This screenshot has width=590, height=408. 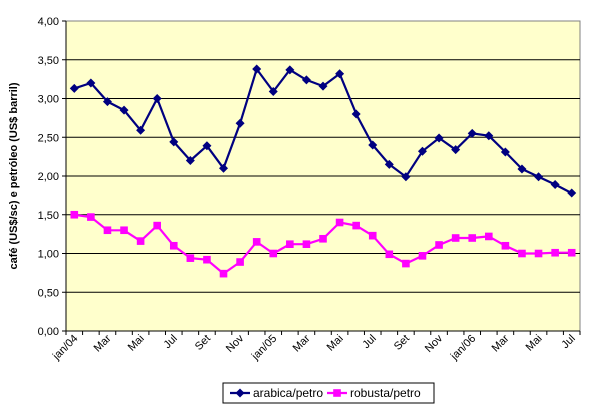 I want to click on legend-label: arabica/petro, so click(x=288, y=393).